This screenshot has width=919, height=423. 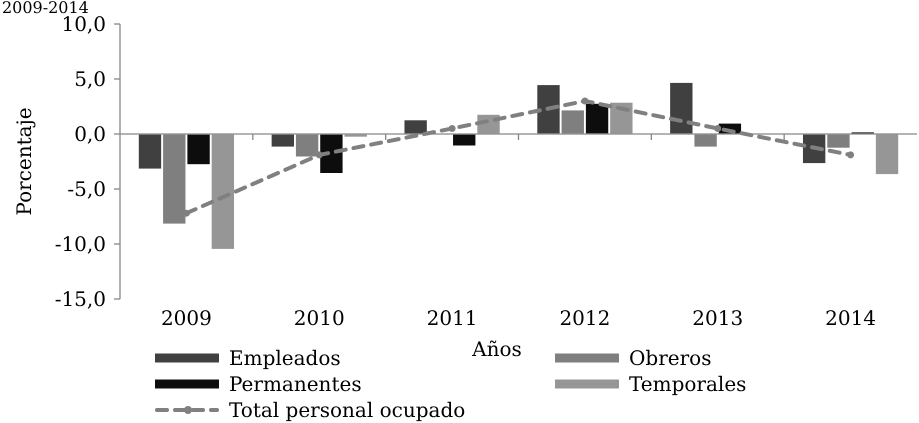 What do you see at coordinates (319, 318) in the screenshot?
I see `x-tick-label: 2010` at bounding box center [319, 318].